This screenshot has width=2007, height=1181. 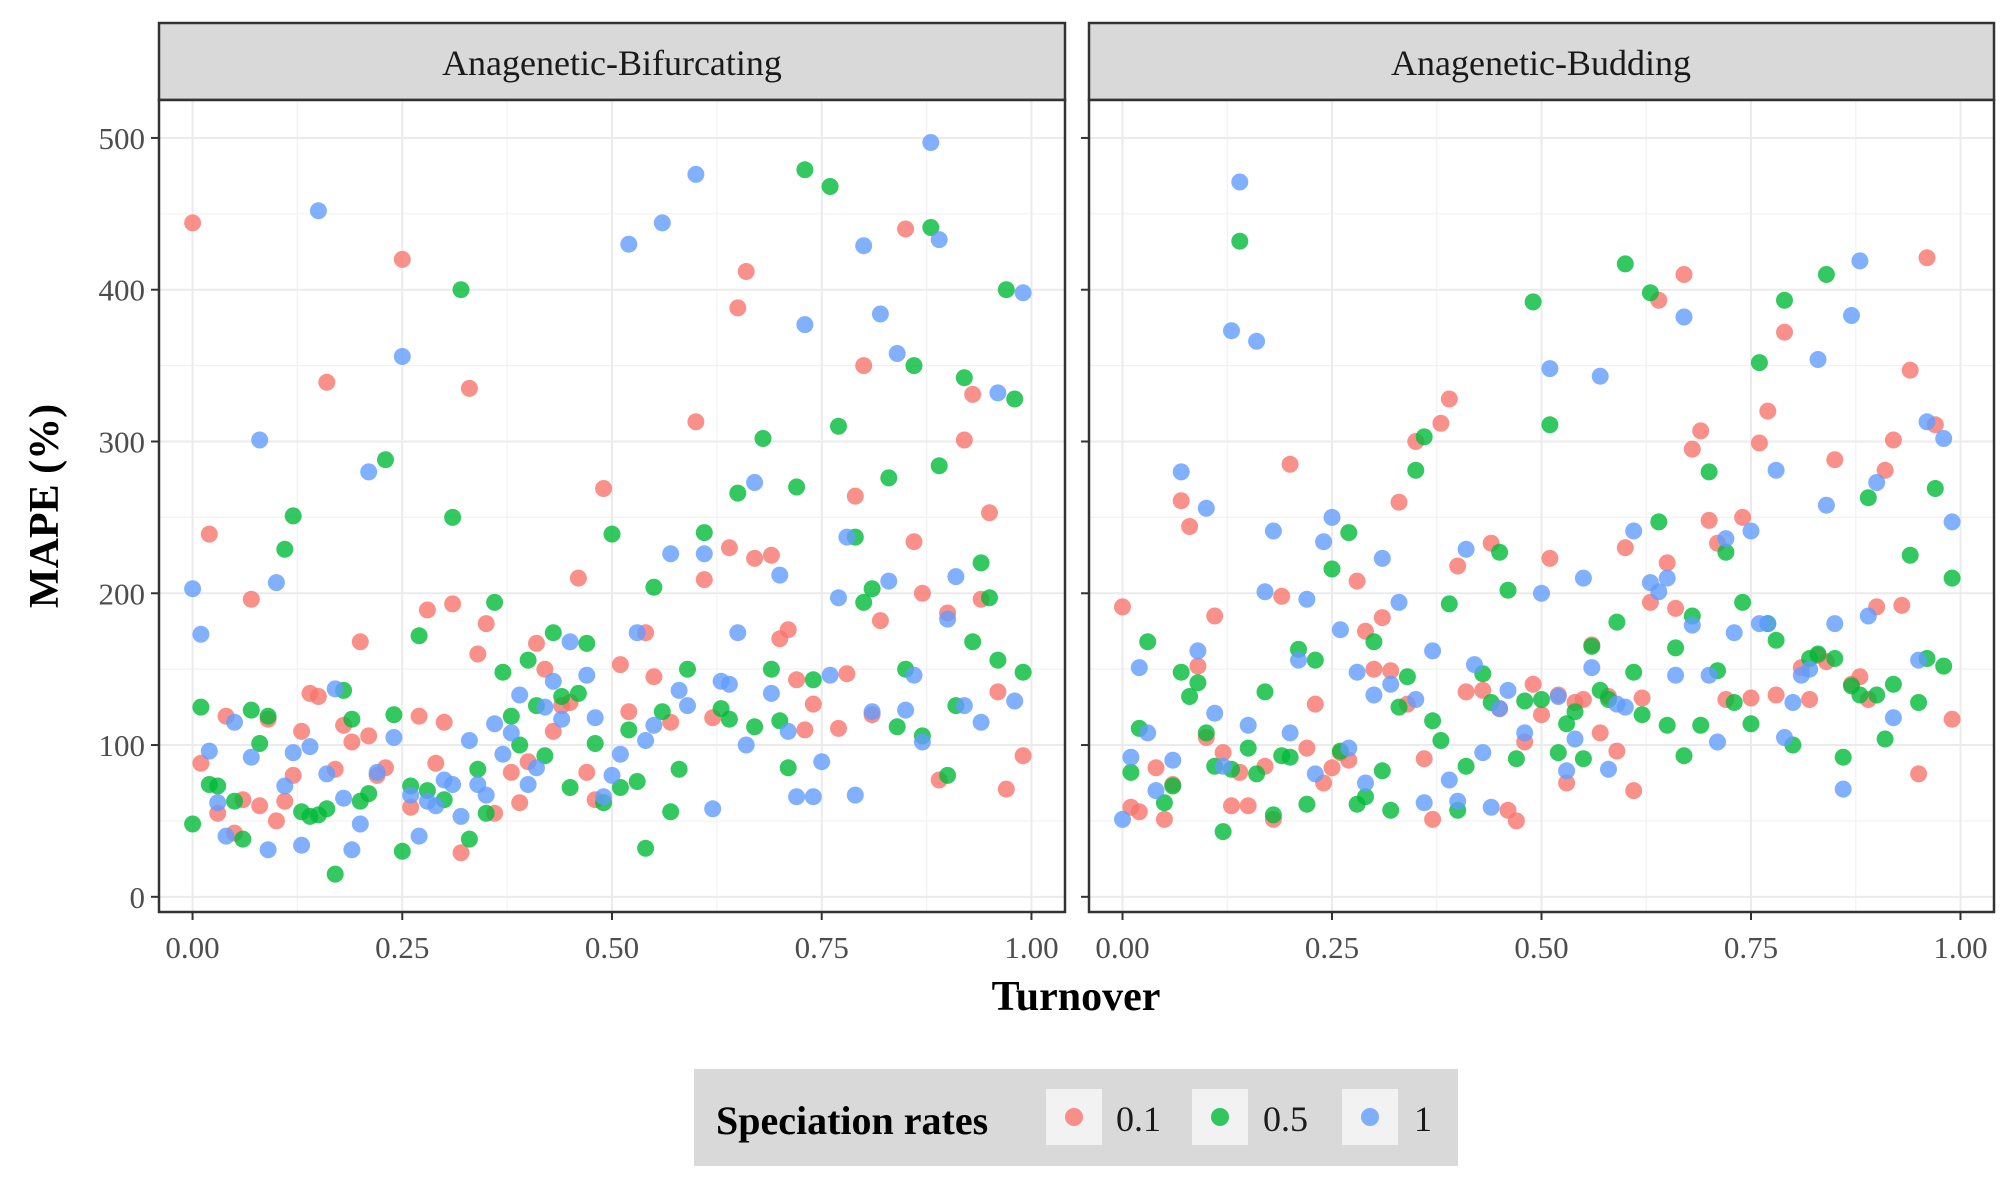 What do you see at coordinates (1423, 1119) in the screenshot?
I see `legend-label-1: 1` at bounding box center [1423, 1119].